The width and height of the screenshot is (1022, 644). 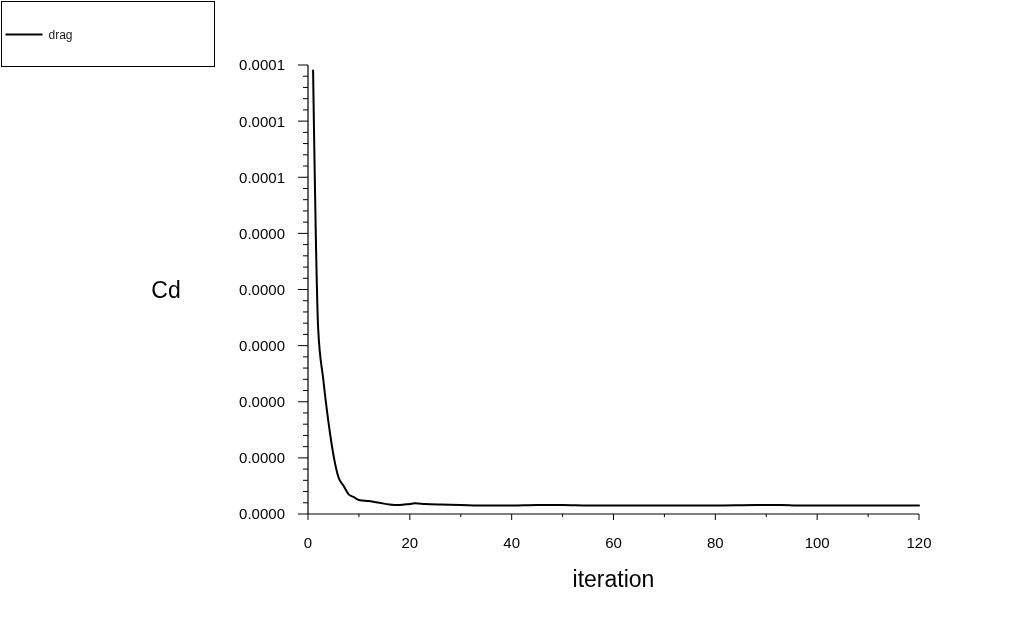 I want to click on legend-label: drag, so click(x=60, y=34).